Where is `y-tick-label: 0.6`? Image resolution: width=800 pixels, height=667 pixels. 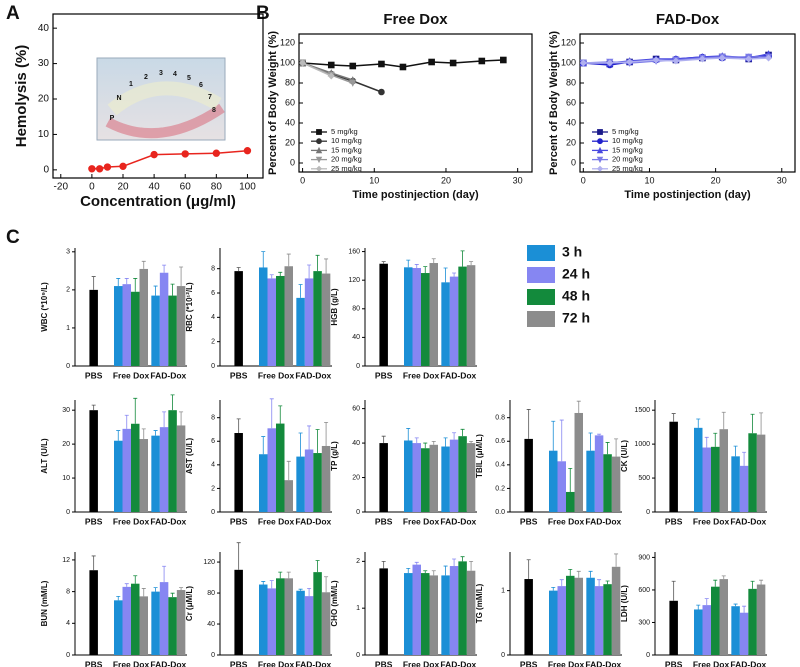
y-tick-label: 0.6 is located at coordinates (500, 441).